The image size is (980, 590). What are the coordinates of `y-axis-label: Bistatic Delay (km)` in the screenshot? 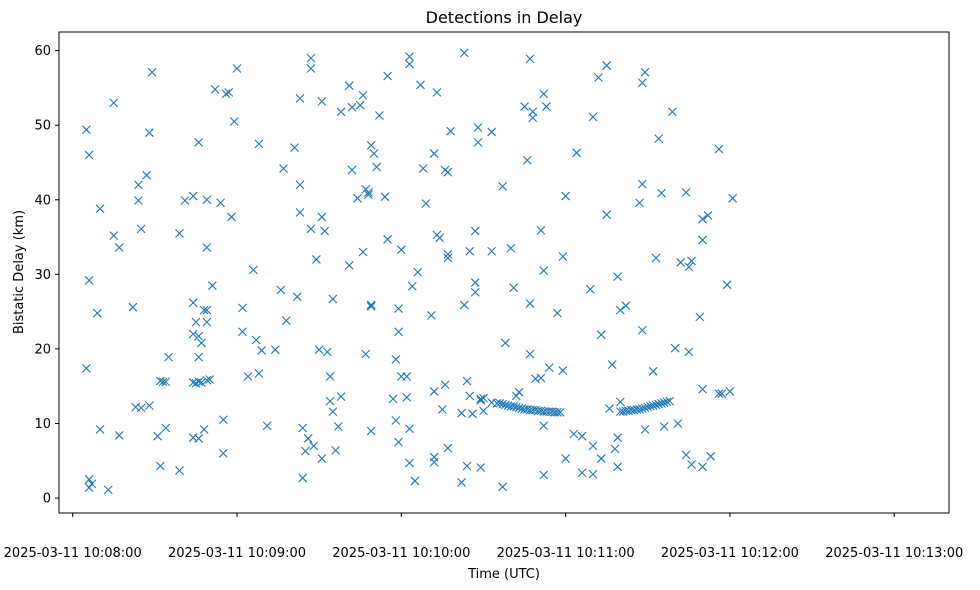 It's located at (19, 272).